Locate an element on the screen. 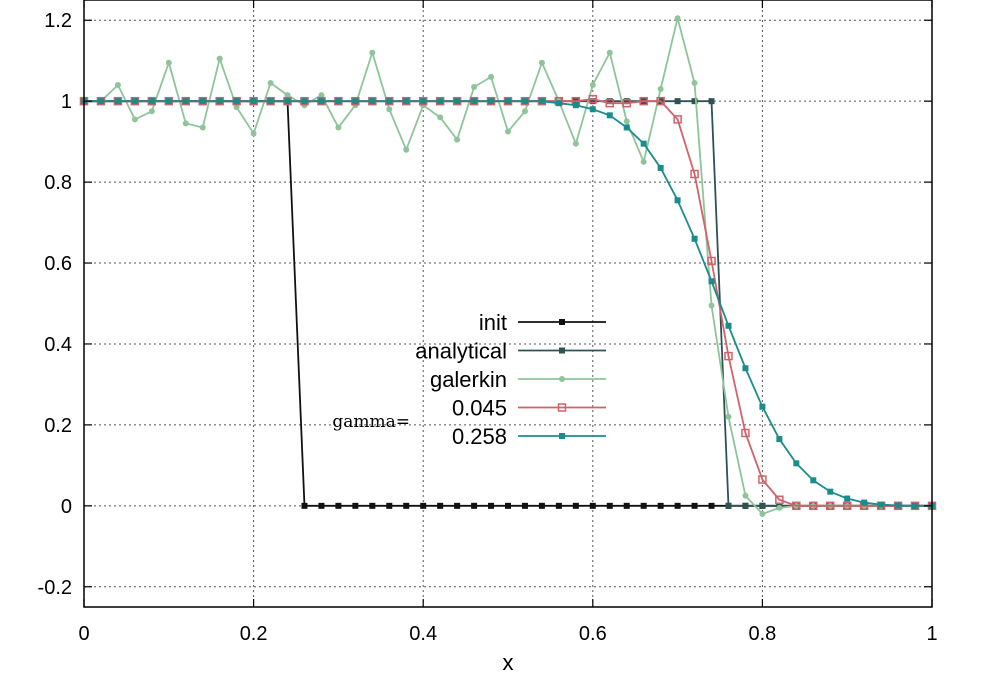  legend-prefix-label: gamma= is located at coordinates (371, 422).